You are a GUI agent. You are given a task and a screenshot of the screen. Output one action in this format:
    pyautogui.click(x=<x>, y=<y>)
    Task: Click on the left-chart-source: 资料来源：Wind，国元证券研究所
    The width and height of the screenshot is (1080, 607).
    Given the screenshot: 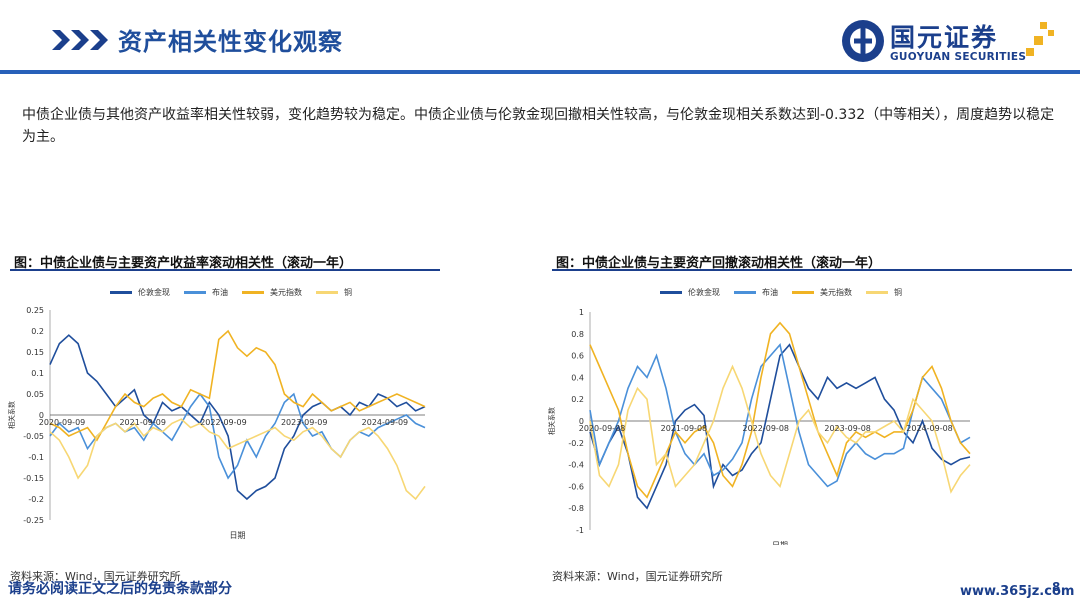 What is the action you would take?
    pyautogui.click(x=95, y=576)
    